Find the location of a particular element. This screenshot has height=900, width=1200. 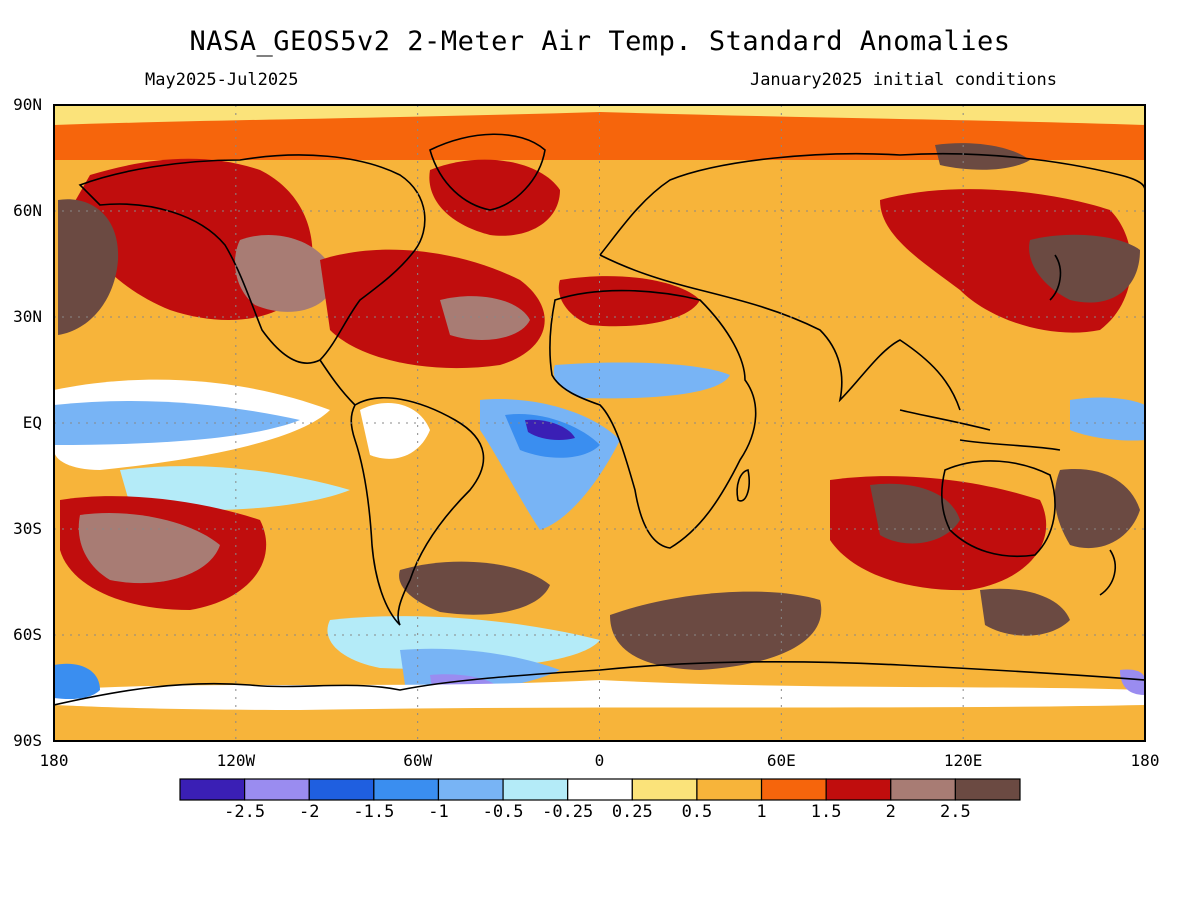

coastline-new-zealand is located at coordinates (1107, 572).